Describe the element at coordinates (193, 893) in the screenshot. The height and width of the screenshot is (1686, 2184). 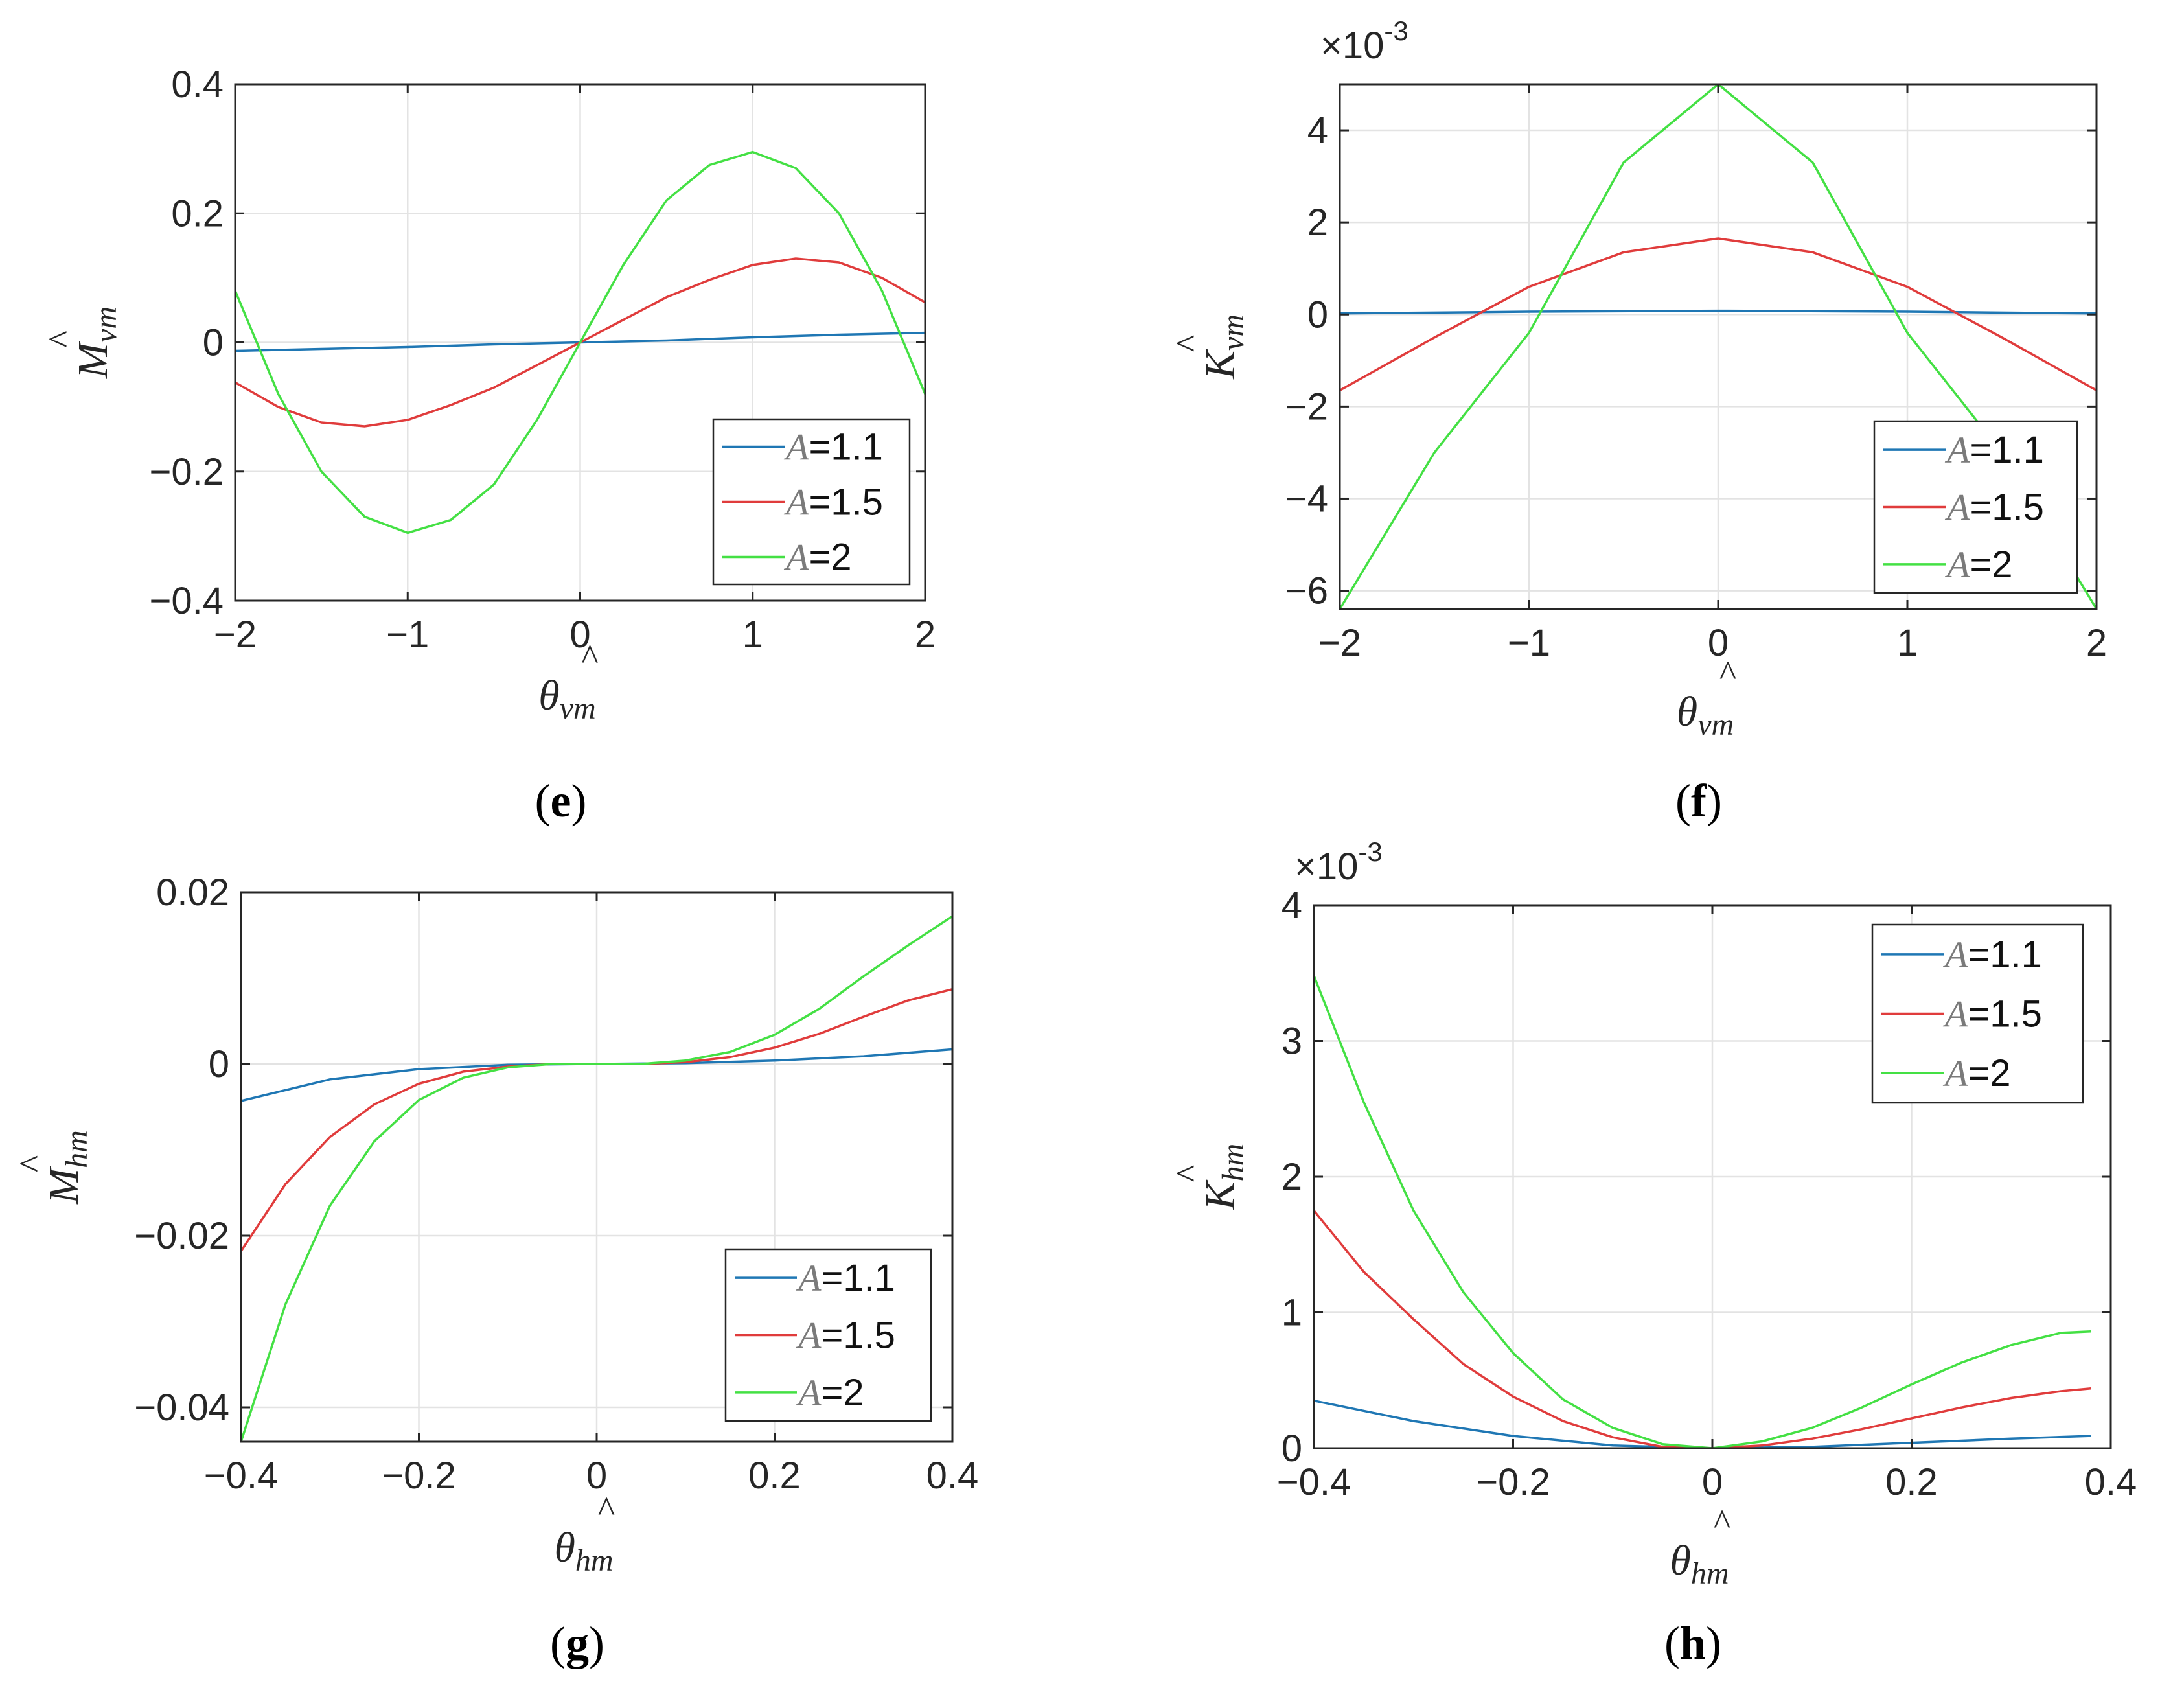
I see `y-tick-label: 0.02` at that location.